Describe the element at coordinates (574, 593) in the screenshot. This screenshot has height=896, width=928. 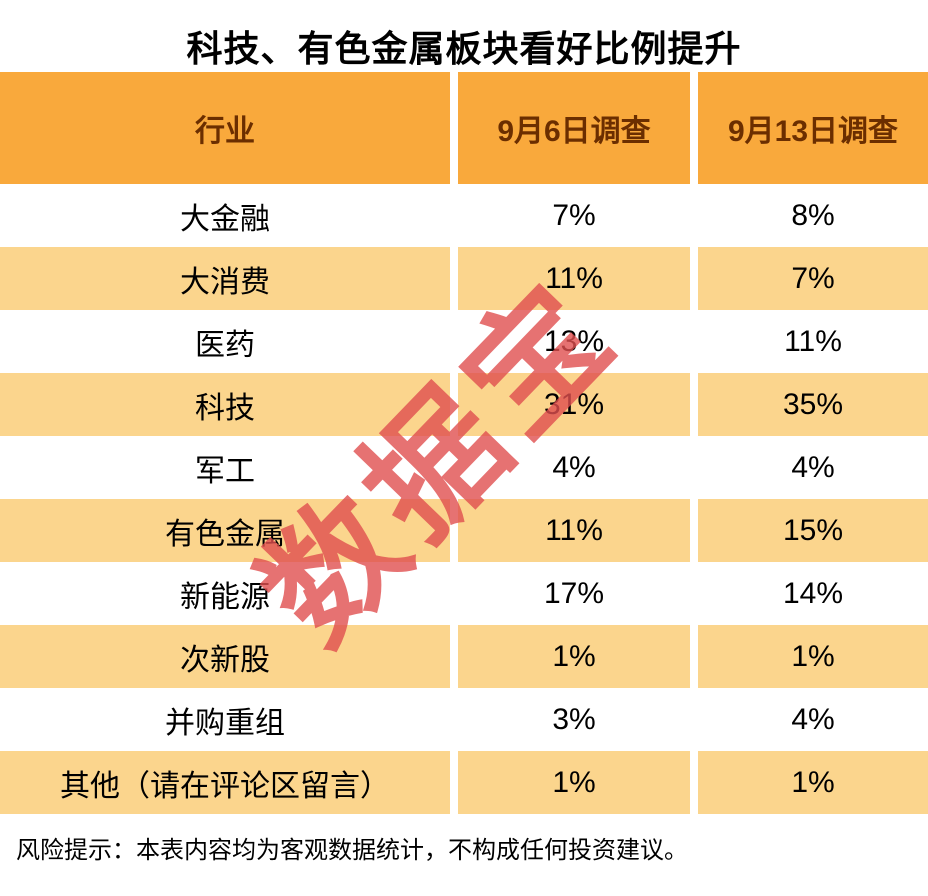
I see `table-cell-sep6: 17%` at that location.